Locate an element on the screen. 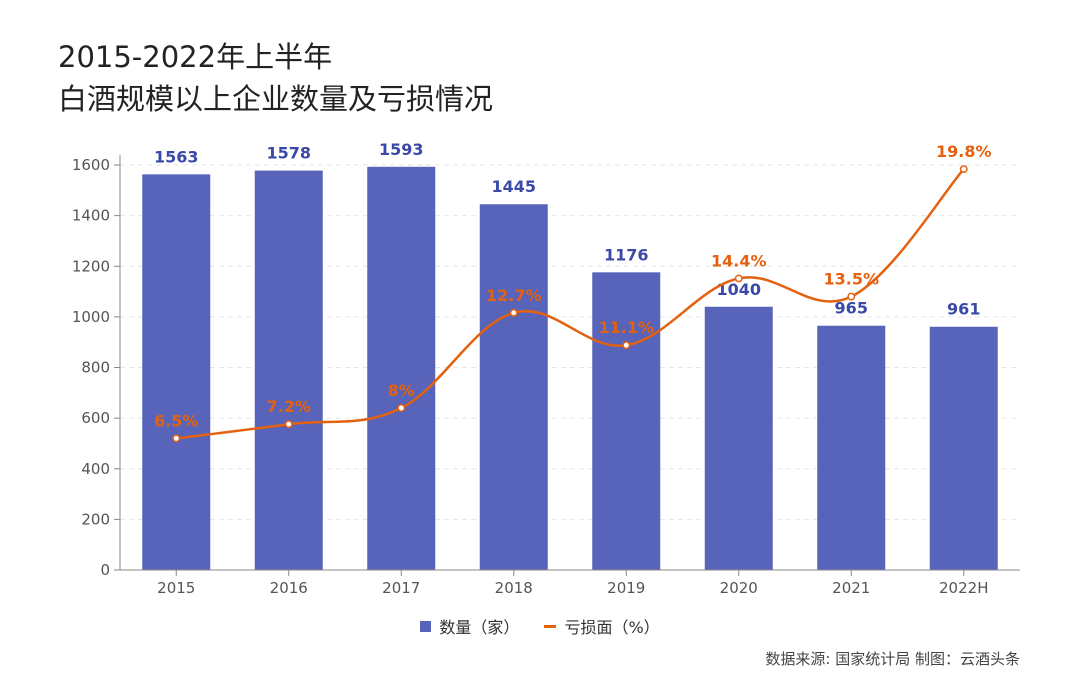 The height and width of the screenshot is (692, 1080). loss-rate-label: 11.1% is located at coordinates (626, 327).